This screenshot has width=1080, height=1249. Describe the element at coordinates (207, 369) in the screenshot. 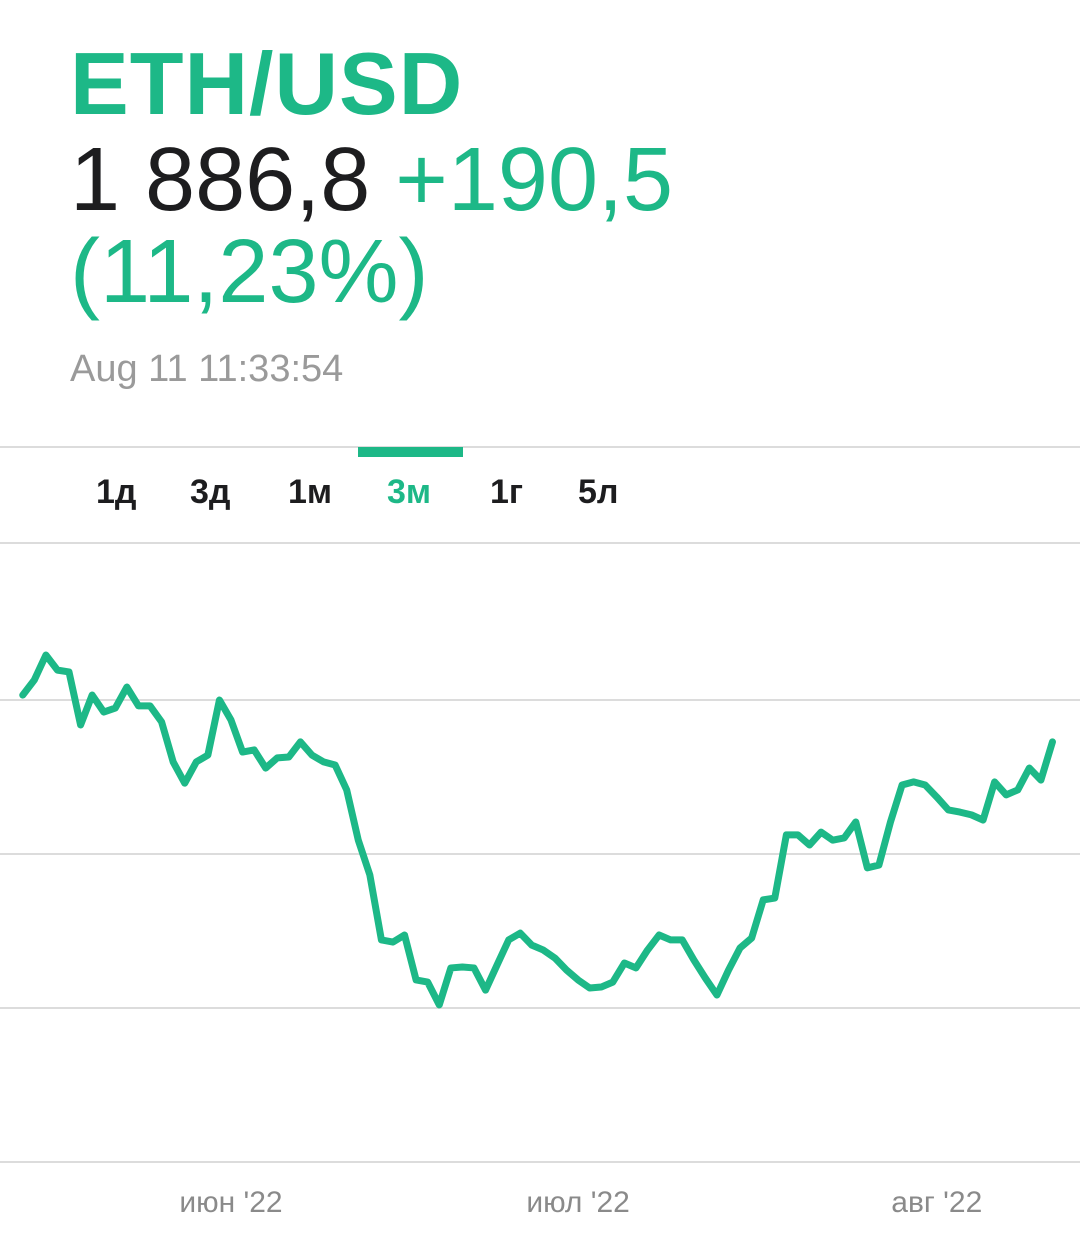

I see `quote-timestamp: Aug 11 11:33:54` at that location.